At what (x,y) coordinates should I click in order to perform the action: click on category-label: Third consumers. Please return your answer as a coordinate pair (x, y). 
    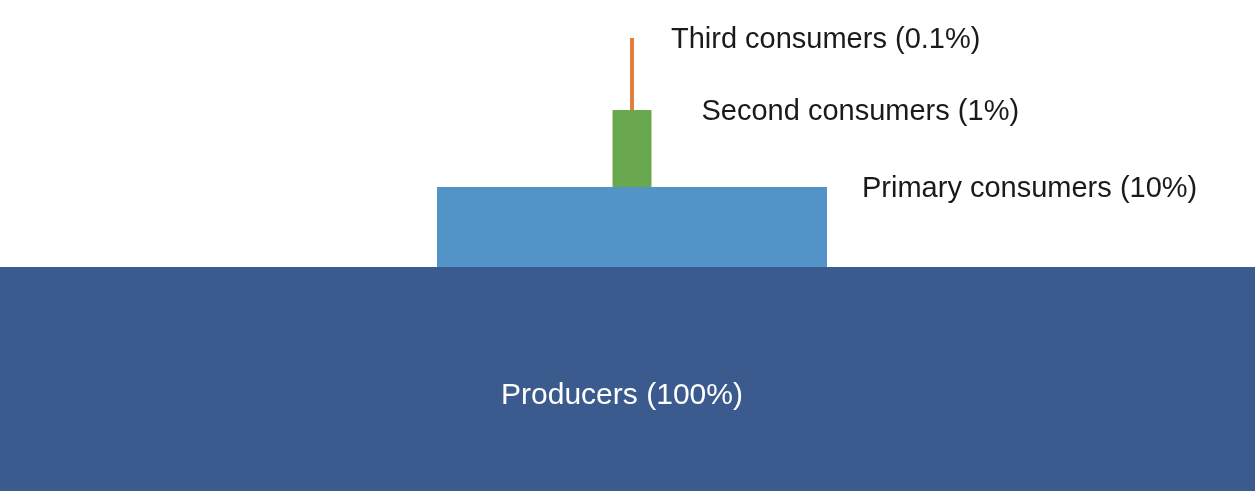
    Looking at the image, I should click on (778, 37).